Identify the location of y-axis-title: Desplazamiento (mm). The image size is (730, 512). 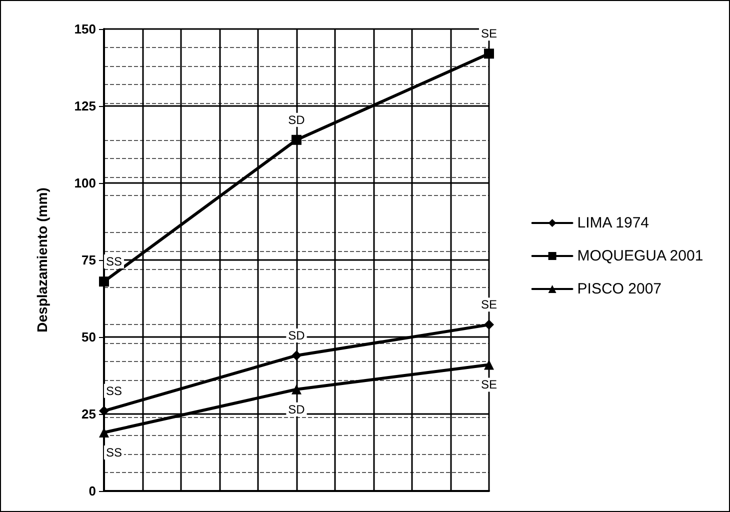
(42, 260).